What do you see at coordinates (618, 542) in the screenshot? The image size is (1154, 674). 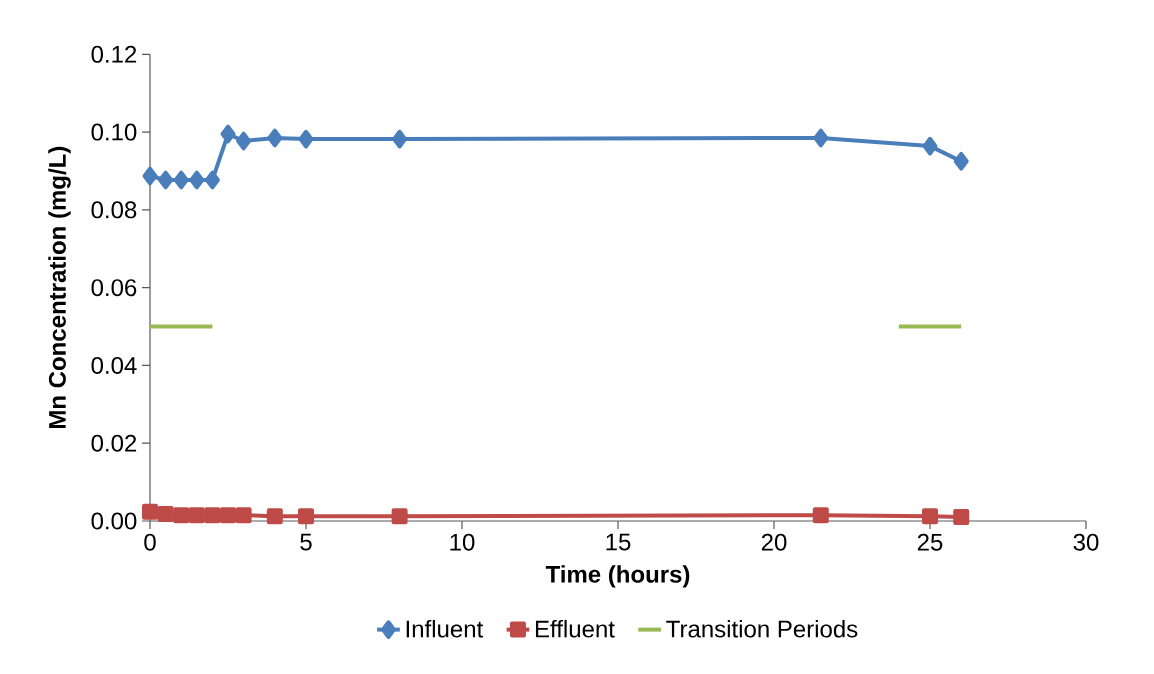 I see `x-tick-label: 15` at bounding box center [618, 542].